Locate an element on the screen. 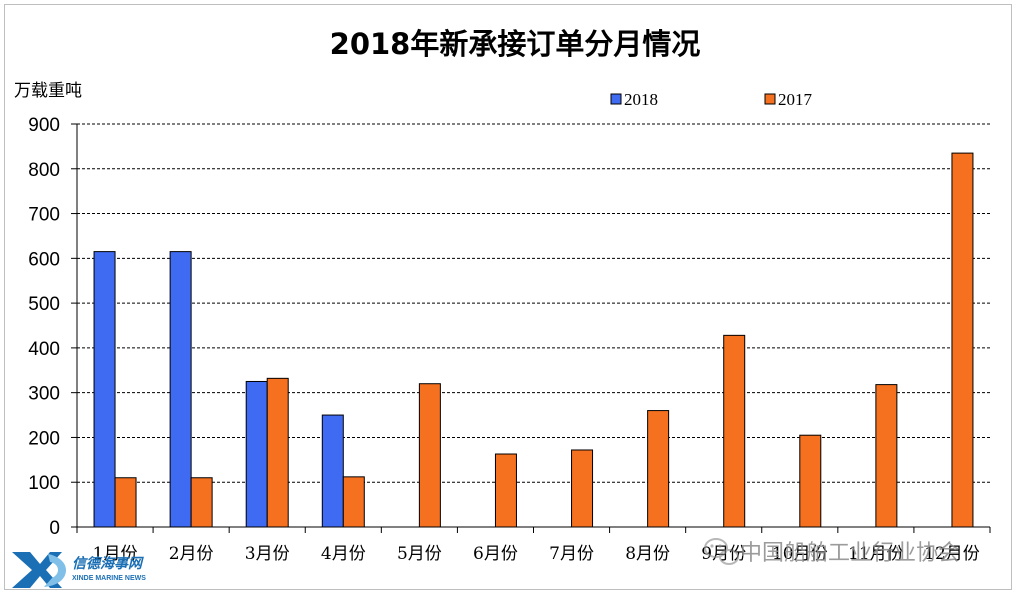 This screenshot has height=594, width=1016. logo-chinese-name: 信德海事网 is located at coordinates (108, 563).